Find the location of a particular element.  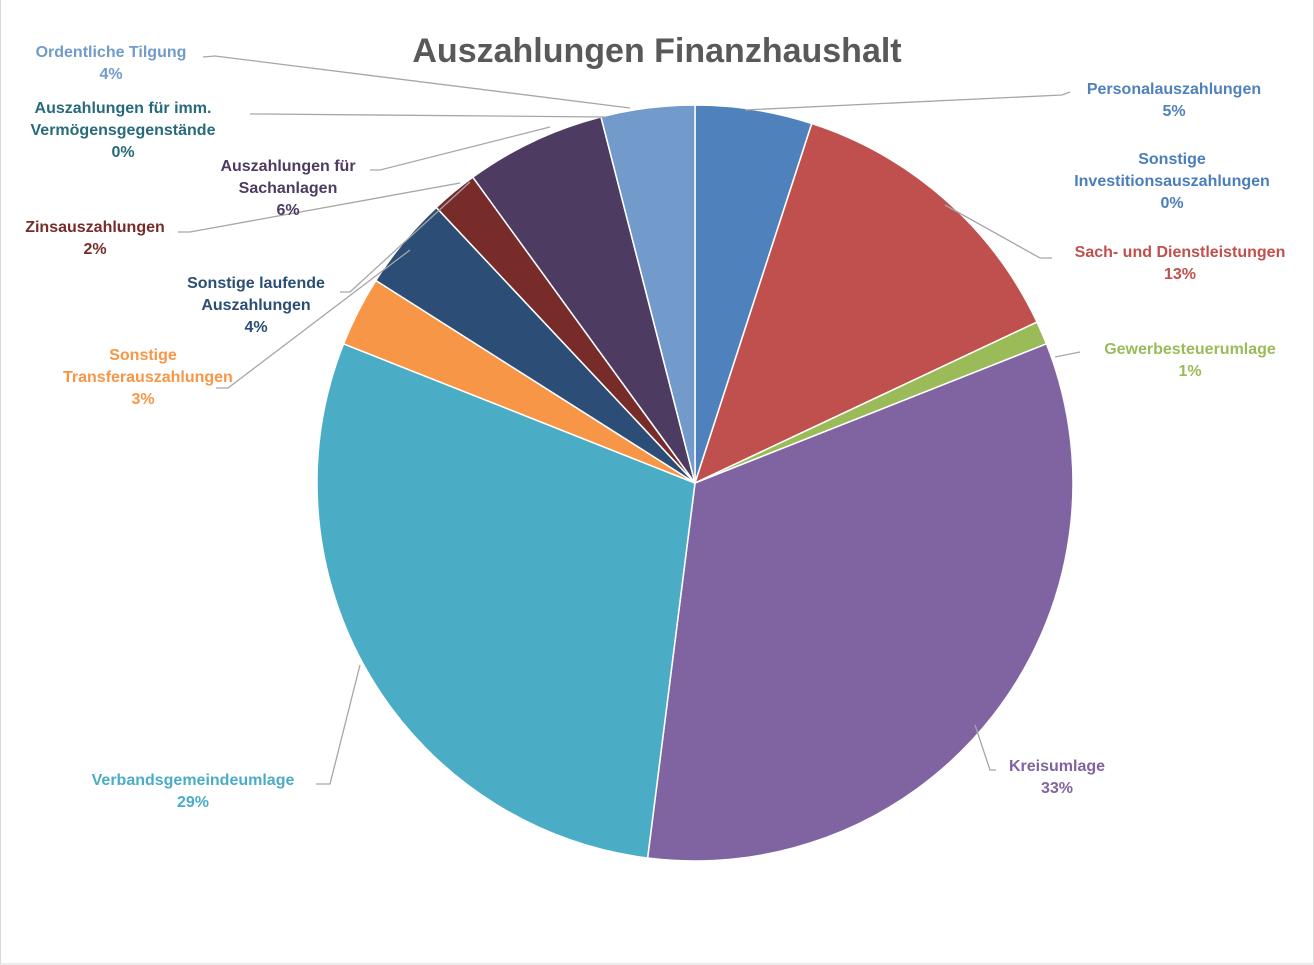

chart-title: Auszahlungen Finanzhaushalt is located at coordinates (657, 51).